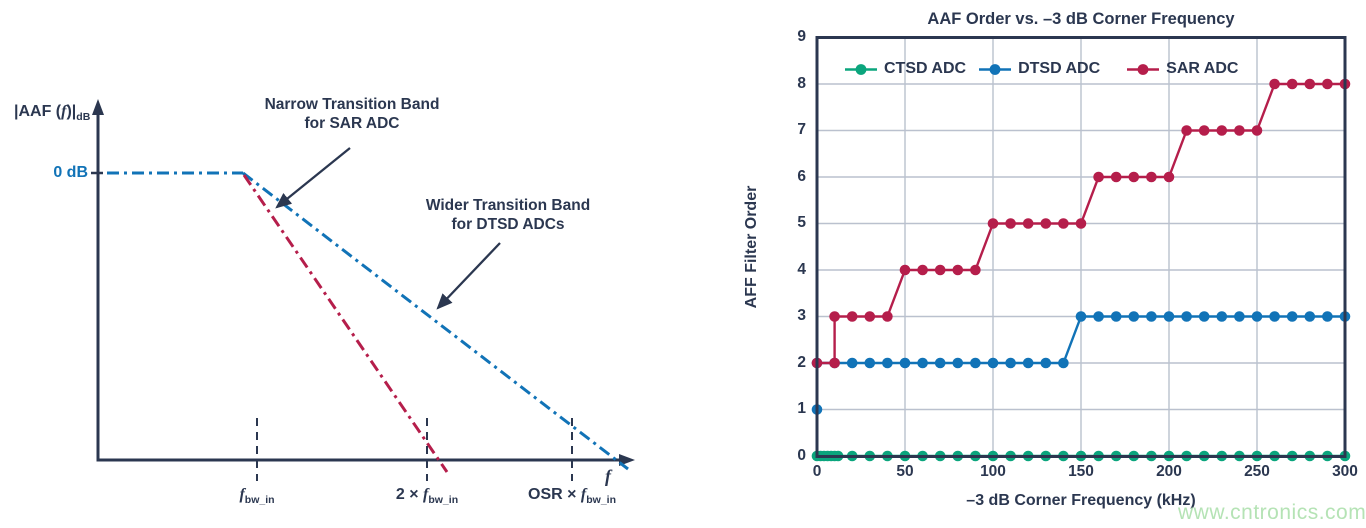 The image size is (1366, 528). I want to click on marker-label-osrfbw: OSR × fbw_in, so click(572, 496).